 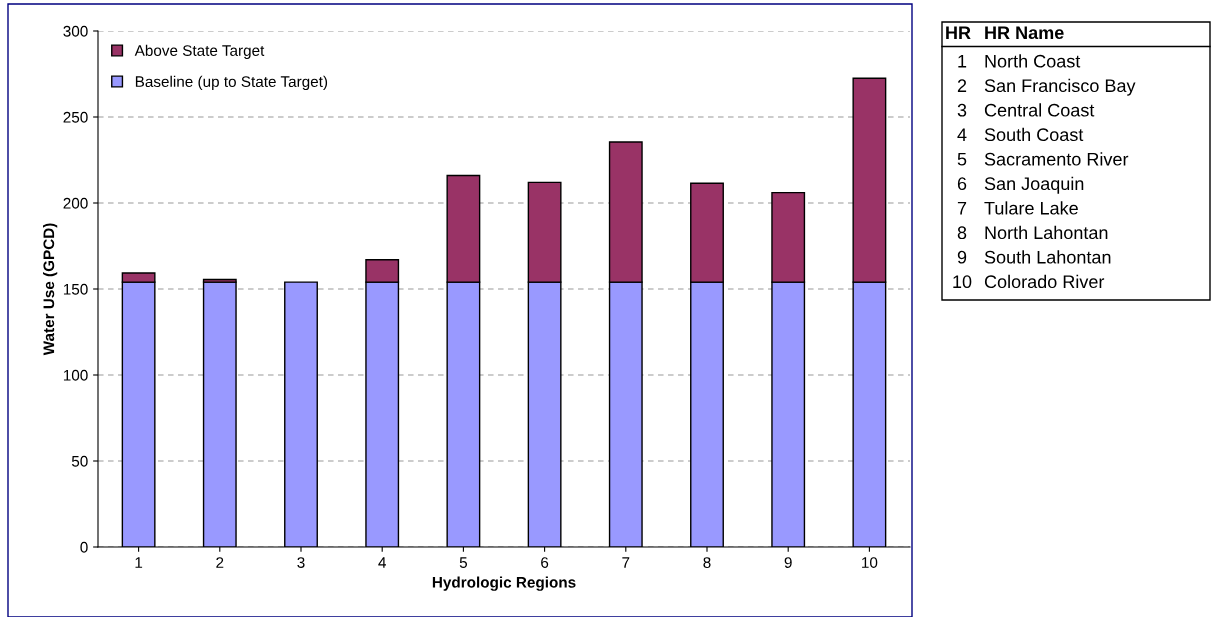 I want to click on x-axis-title: Hydrologic Regions, so click(x=504, y=583).